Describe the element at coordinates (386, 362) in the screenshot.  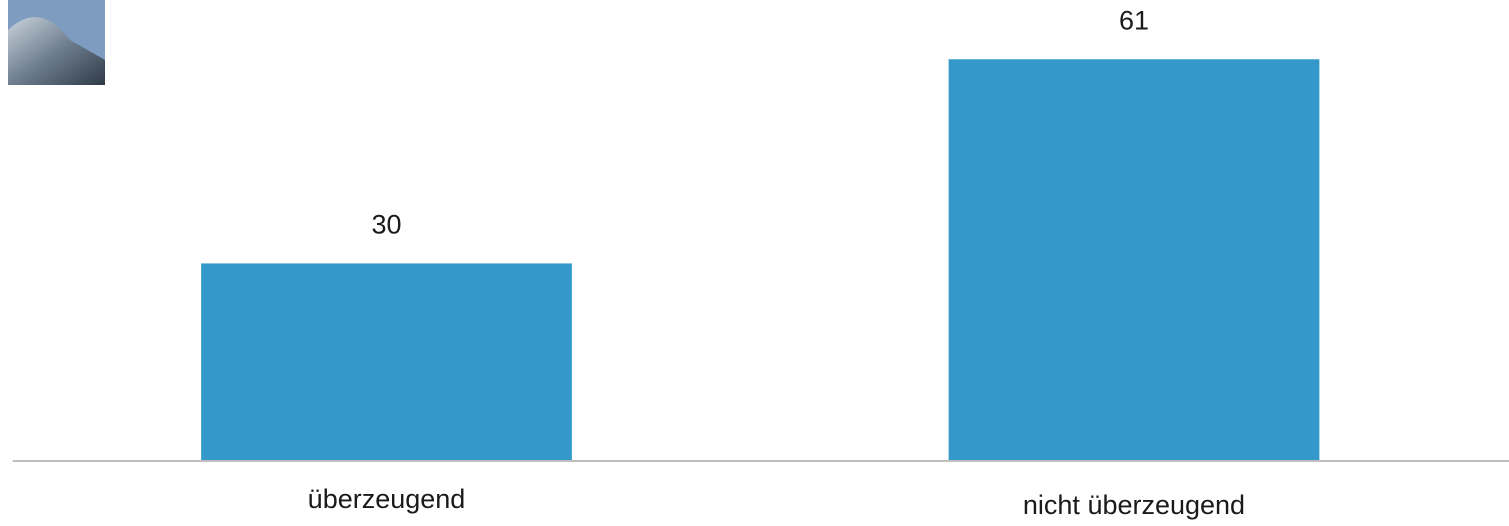
I see `bar` at that location.